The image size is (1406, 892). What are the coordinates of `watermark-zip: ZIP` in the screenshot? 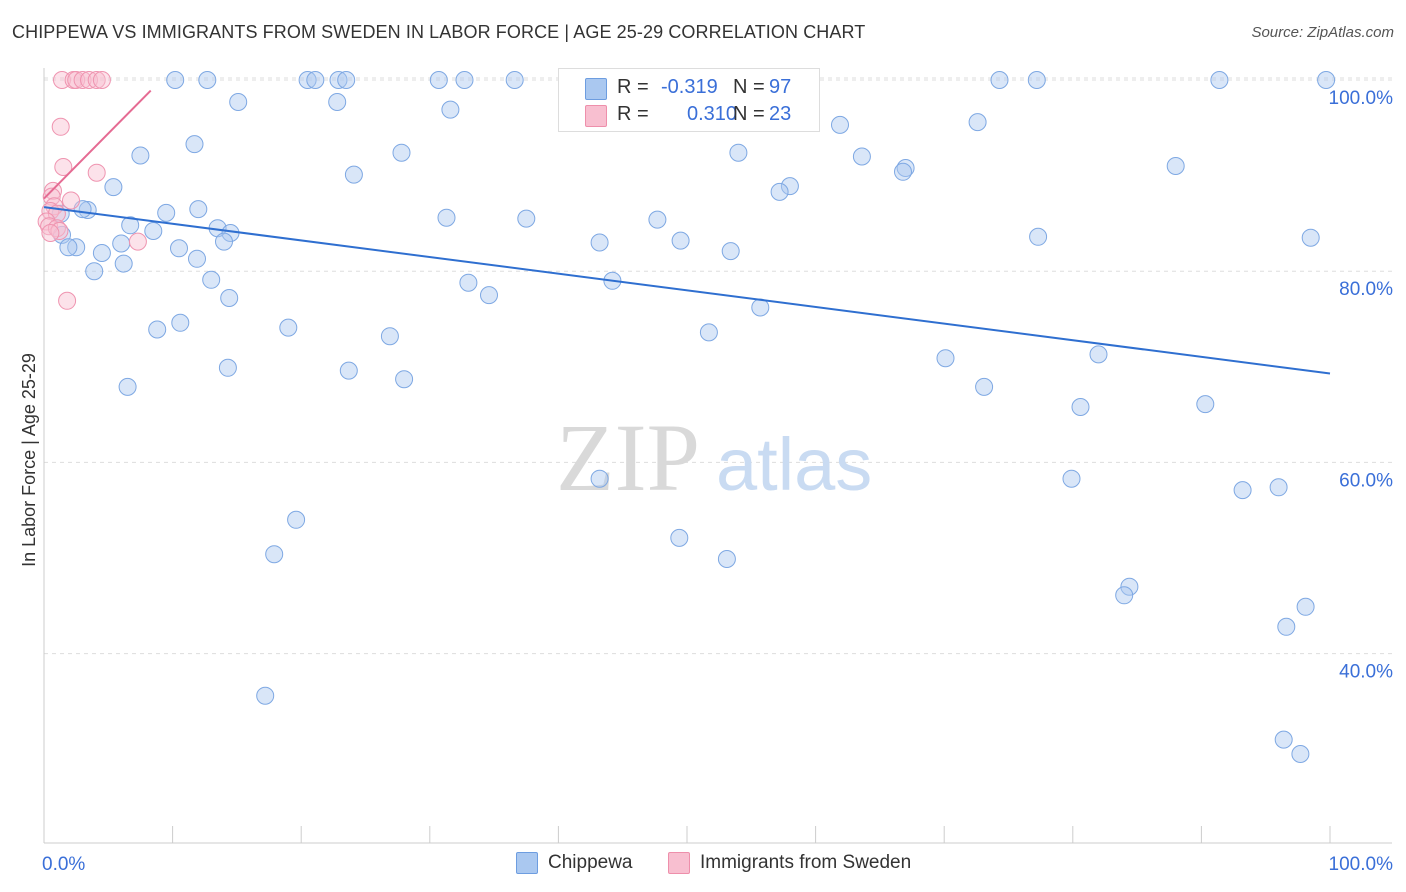 It's located at (628, 457).